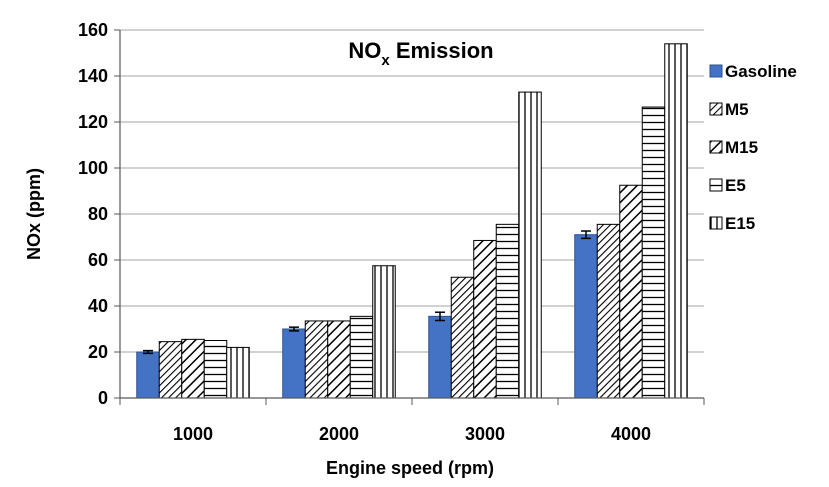 The height and width of the screenshot is (487, 829). I want to click on x-tick-label: 2000, so click(339, 434).